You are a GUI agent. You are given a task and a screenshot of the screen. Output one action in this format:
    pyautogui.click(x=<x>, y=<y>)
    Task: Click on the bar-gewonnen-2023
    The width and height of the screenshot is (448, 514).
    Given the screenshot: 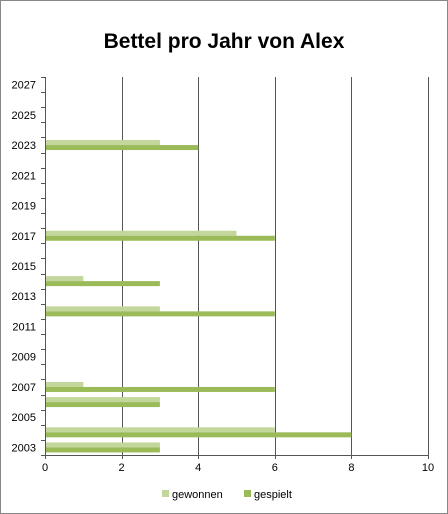 What is the action you would take?
    pyautogui.click(x=103, y=143)
    